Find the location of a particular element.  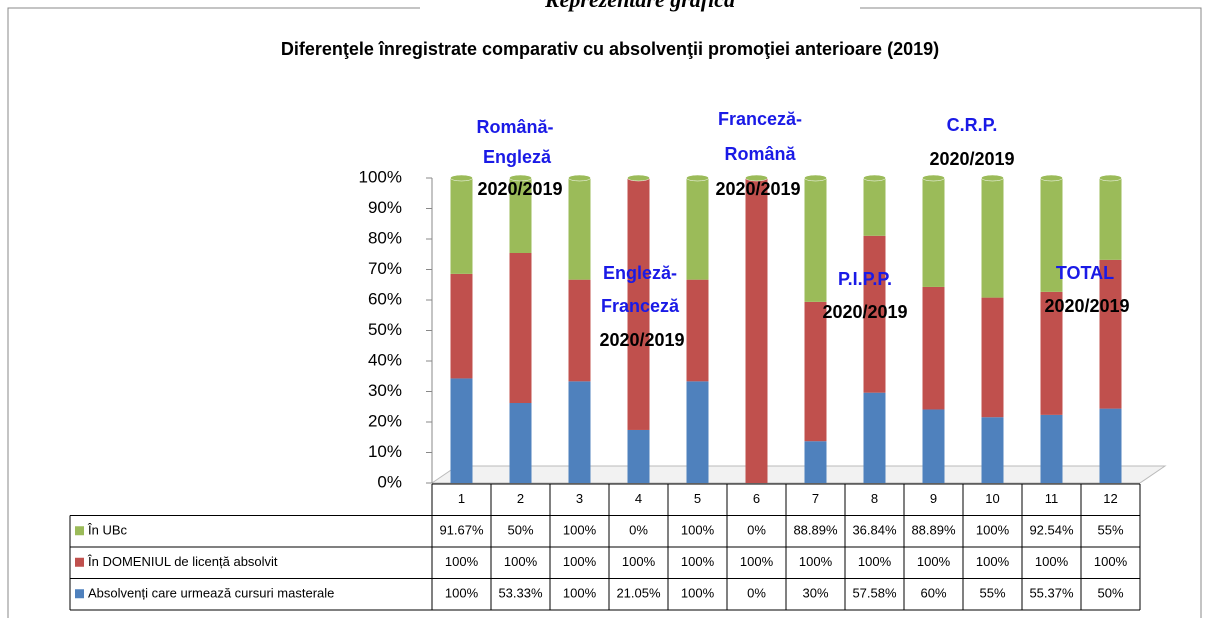

x-tick-label: 4 is located at coordinates (638, 498).